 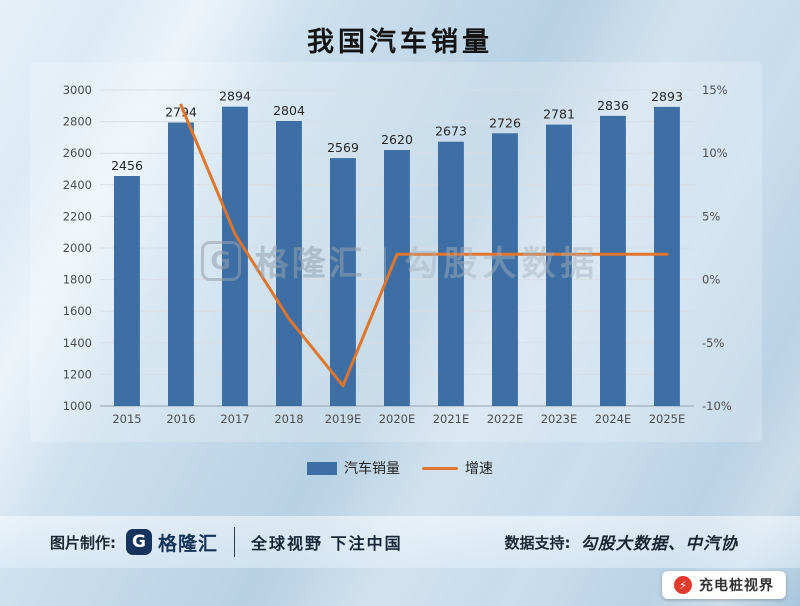 I want to click on svg-text: 1000, so click(x=77, y=406).